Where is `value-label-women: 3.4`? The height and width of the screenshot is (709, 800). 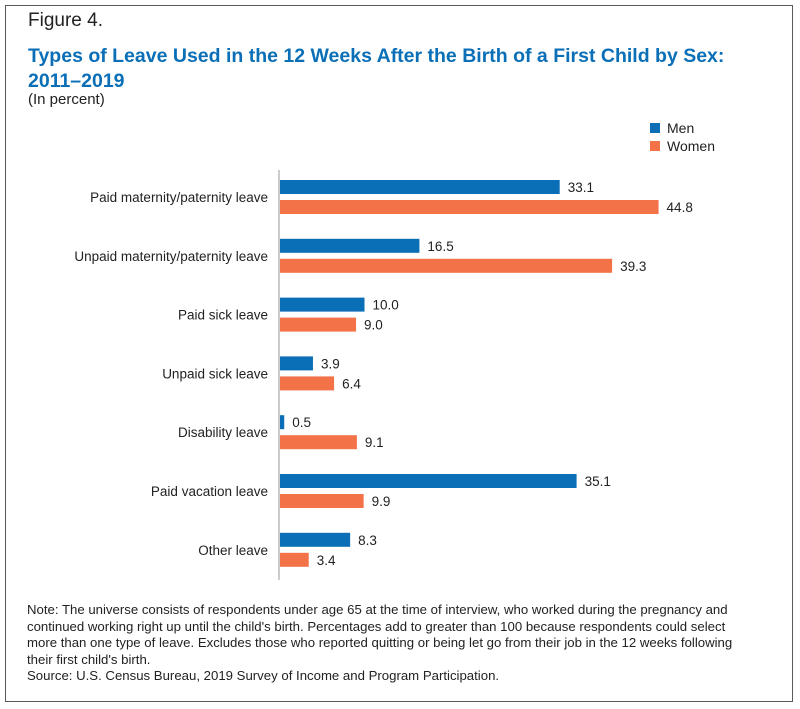
value-label-women: 3.4 is located at coordinates (326, 560).